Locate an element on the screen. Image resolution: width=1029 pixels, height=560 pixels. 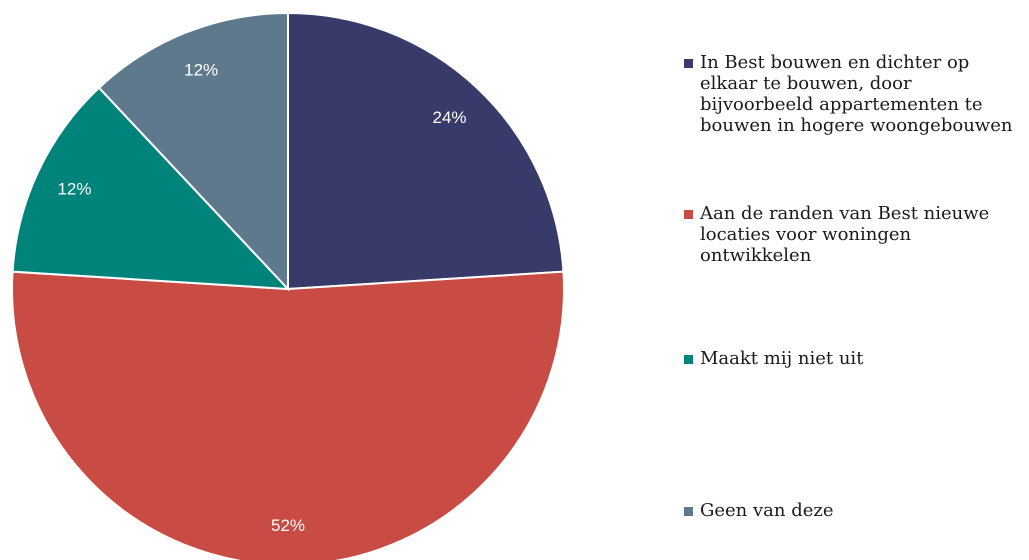
legend-item-3: Maakt mij niet uit is located at coordinates (854, 358).